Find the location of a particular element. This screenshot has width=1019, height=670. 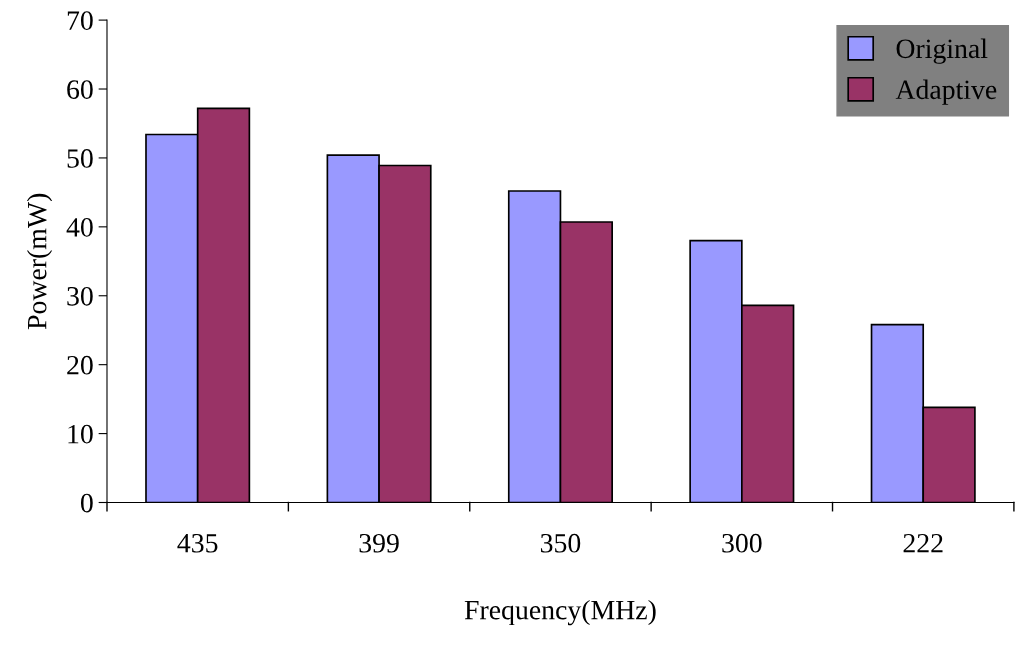

y-tick-label: 0 is located at coordinates (86, 503).